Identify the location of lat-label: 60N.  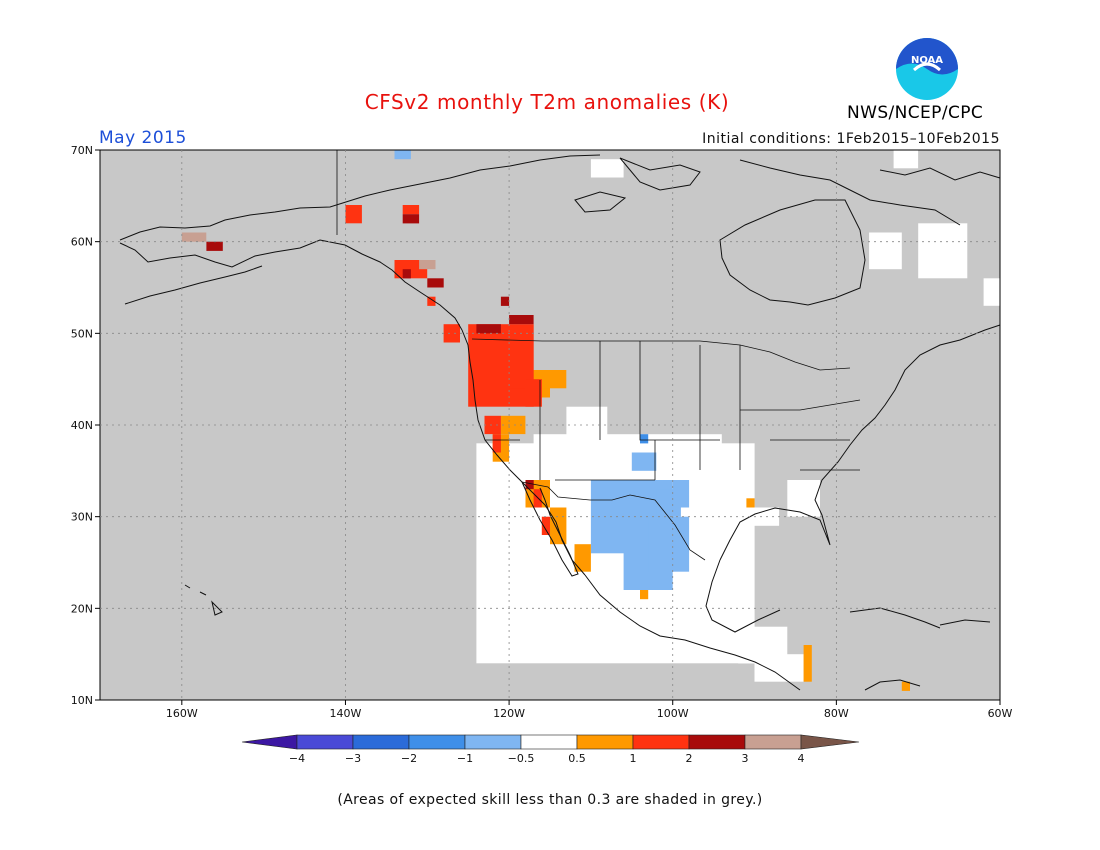
(82, 242).